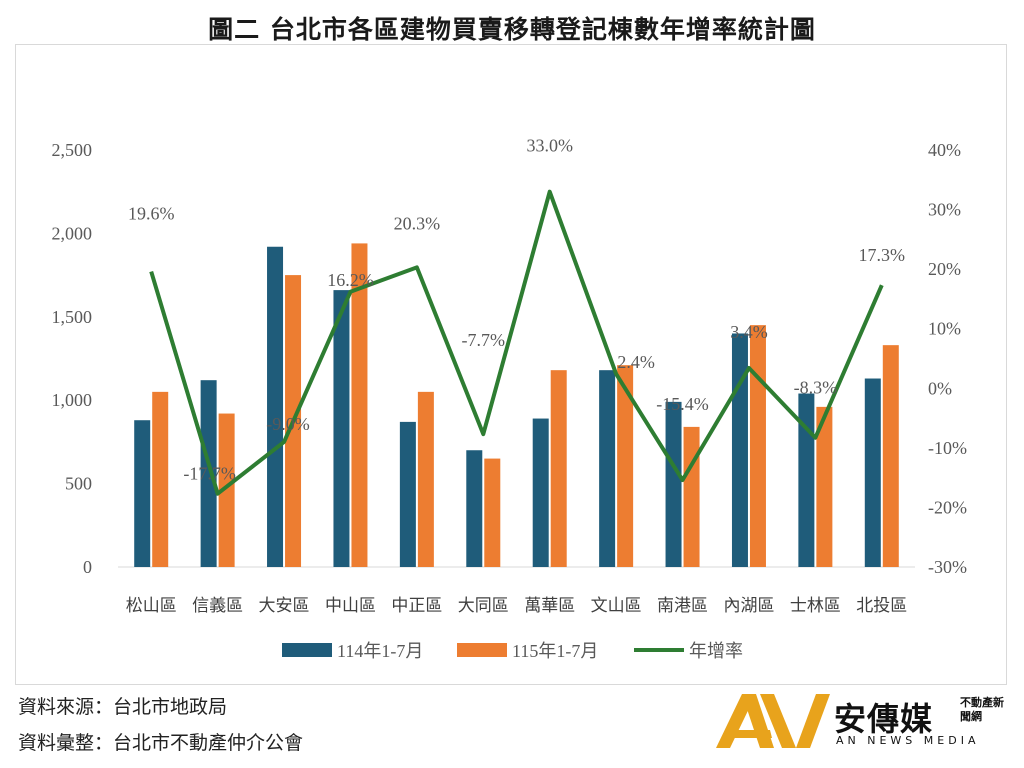  Describe the element at coordinates (72, 233) in the screenshot. I see `left-tick-label: 2,000` at that location.